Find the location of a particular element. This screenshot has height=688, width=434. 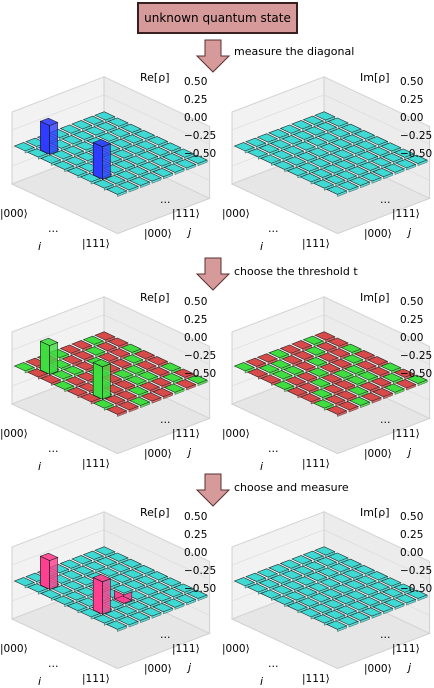

z-tick-label: −0.50 is located at coordinates (416, 589).